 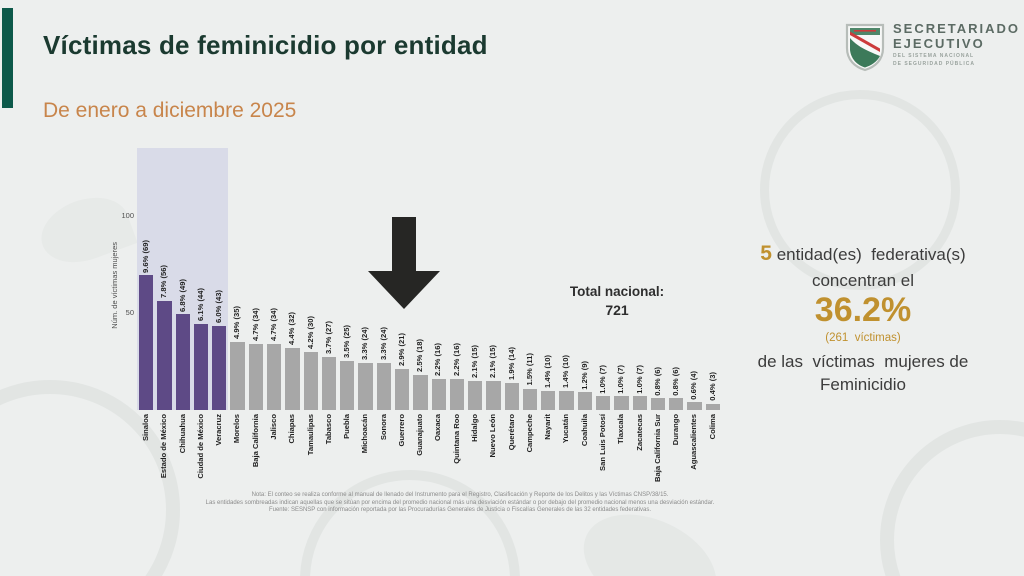 I want to click on x-axis-label: San Luis Potosí, so click(x=602, y=442).